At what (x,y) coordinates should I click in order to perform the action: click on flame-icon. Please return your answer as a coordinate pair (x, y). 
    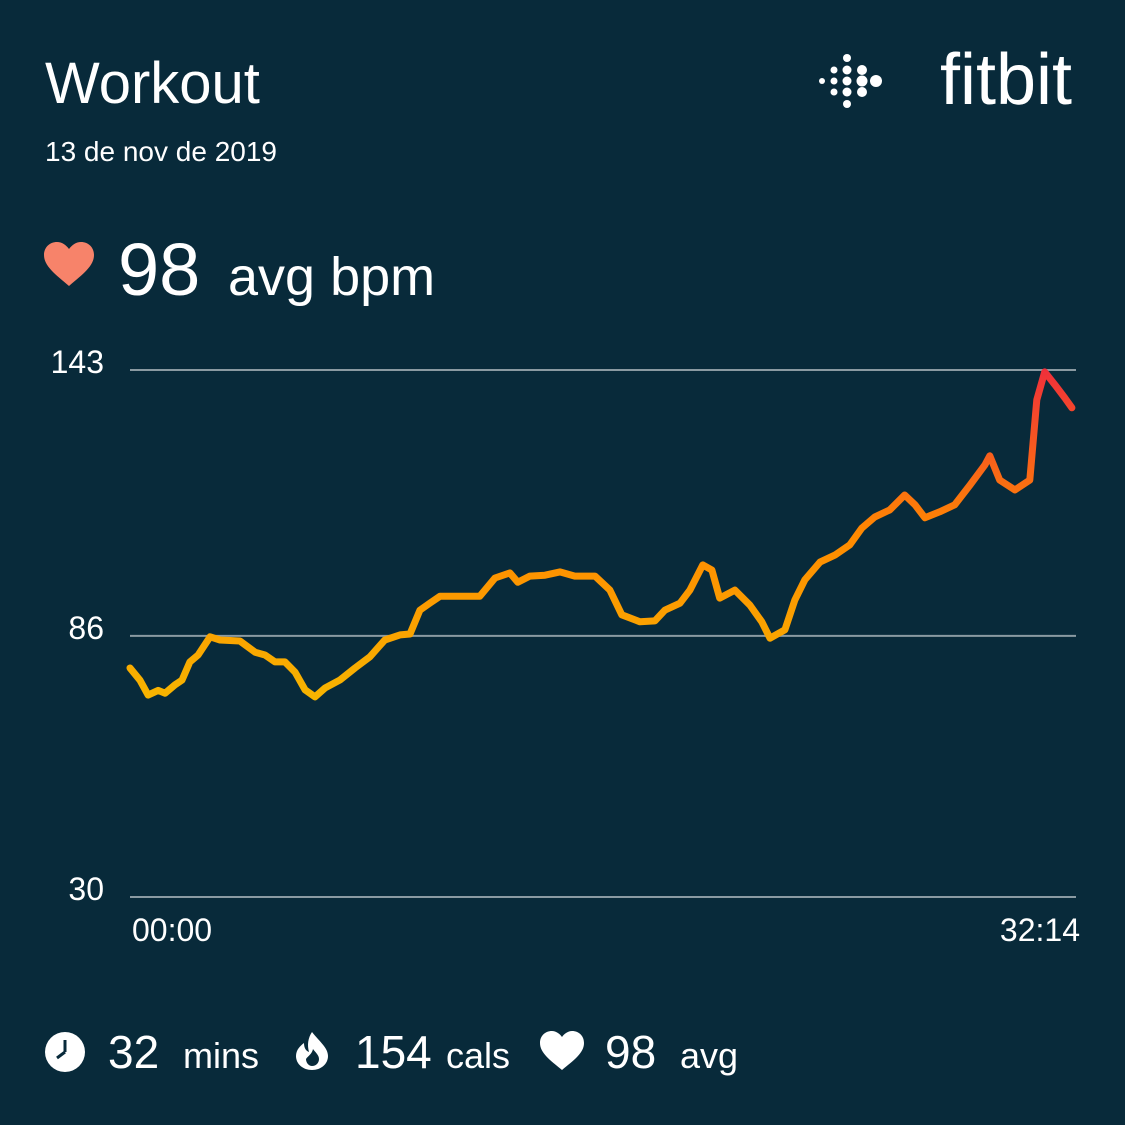
    Looking at the image, I should click on (312, 1051).